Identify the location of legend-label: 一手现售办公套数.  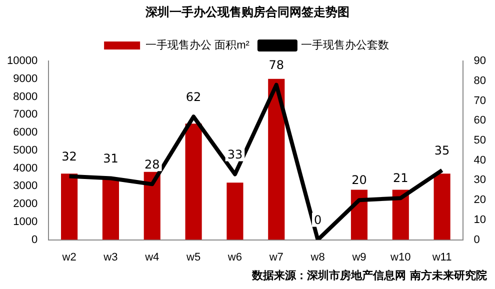
(344, 45).